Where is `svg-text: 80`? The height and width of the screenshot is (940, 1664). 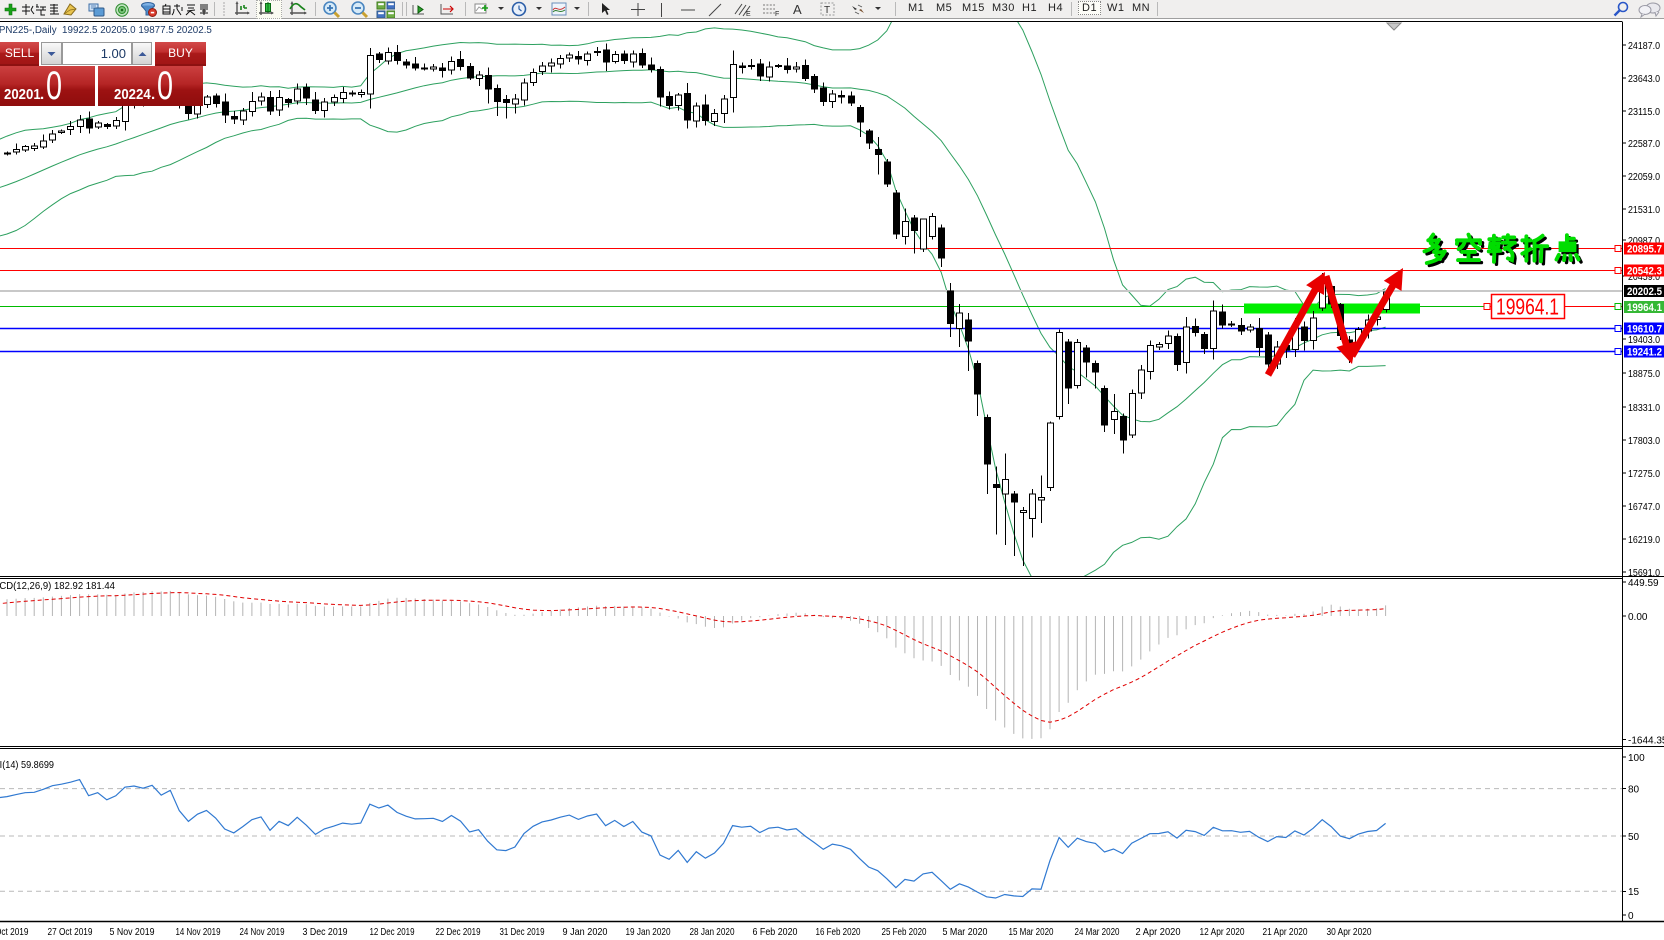
svg-text: 80 is located at coordinates (1634, 789).